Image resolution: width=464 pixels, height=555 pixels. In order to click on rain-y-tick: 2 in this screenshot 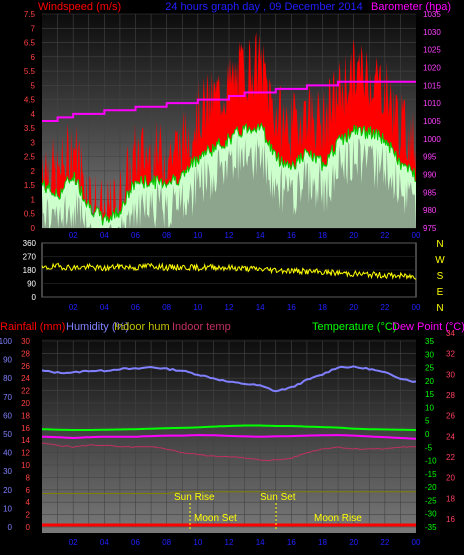, I will do `click(28, 515)`.